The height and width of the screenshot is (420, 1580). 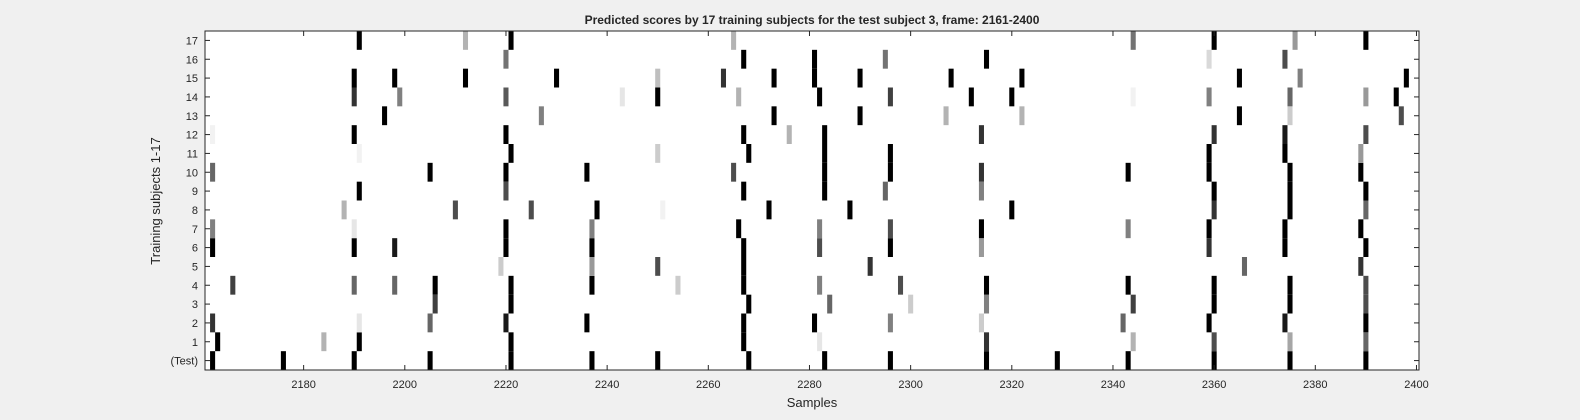 I want to click on y-tick-label: (Test), so click(x=185, y=362).